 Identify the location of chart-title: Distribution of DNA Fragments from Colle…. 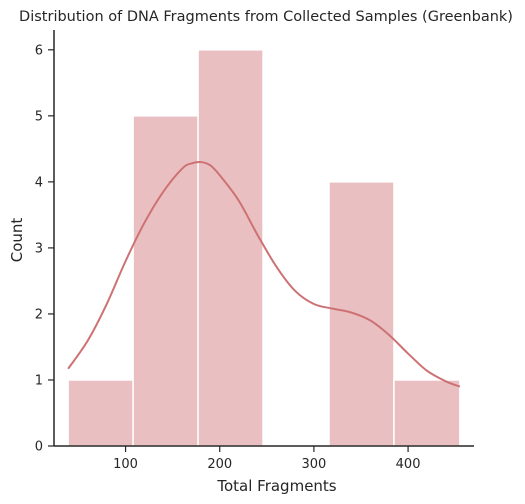
(266, 17).